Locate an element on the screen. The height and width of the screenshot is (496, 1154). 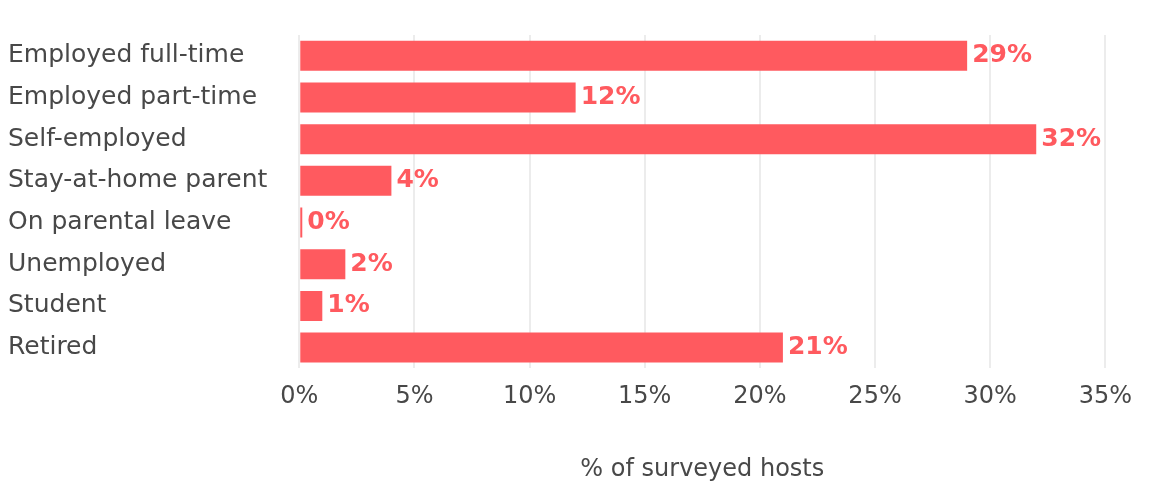
y-tick-label: Unemployed is located at coordinates (87, 262).